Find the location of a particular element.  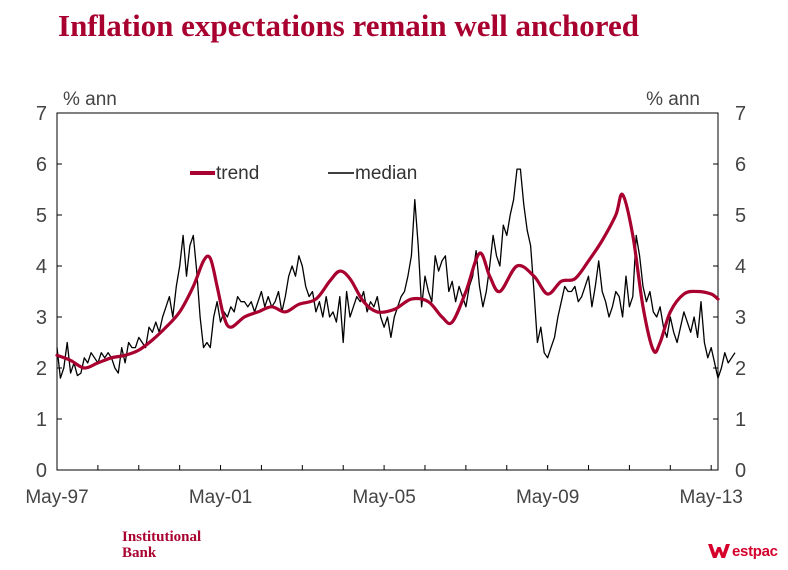

y-tick-label-left: 6 is located at coordinates (41, 165).